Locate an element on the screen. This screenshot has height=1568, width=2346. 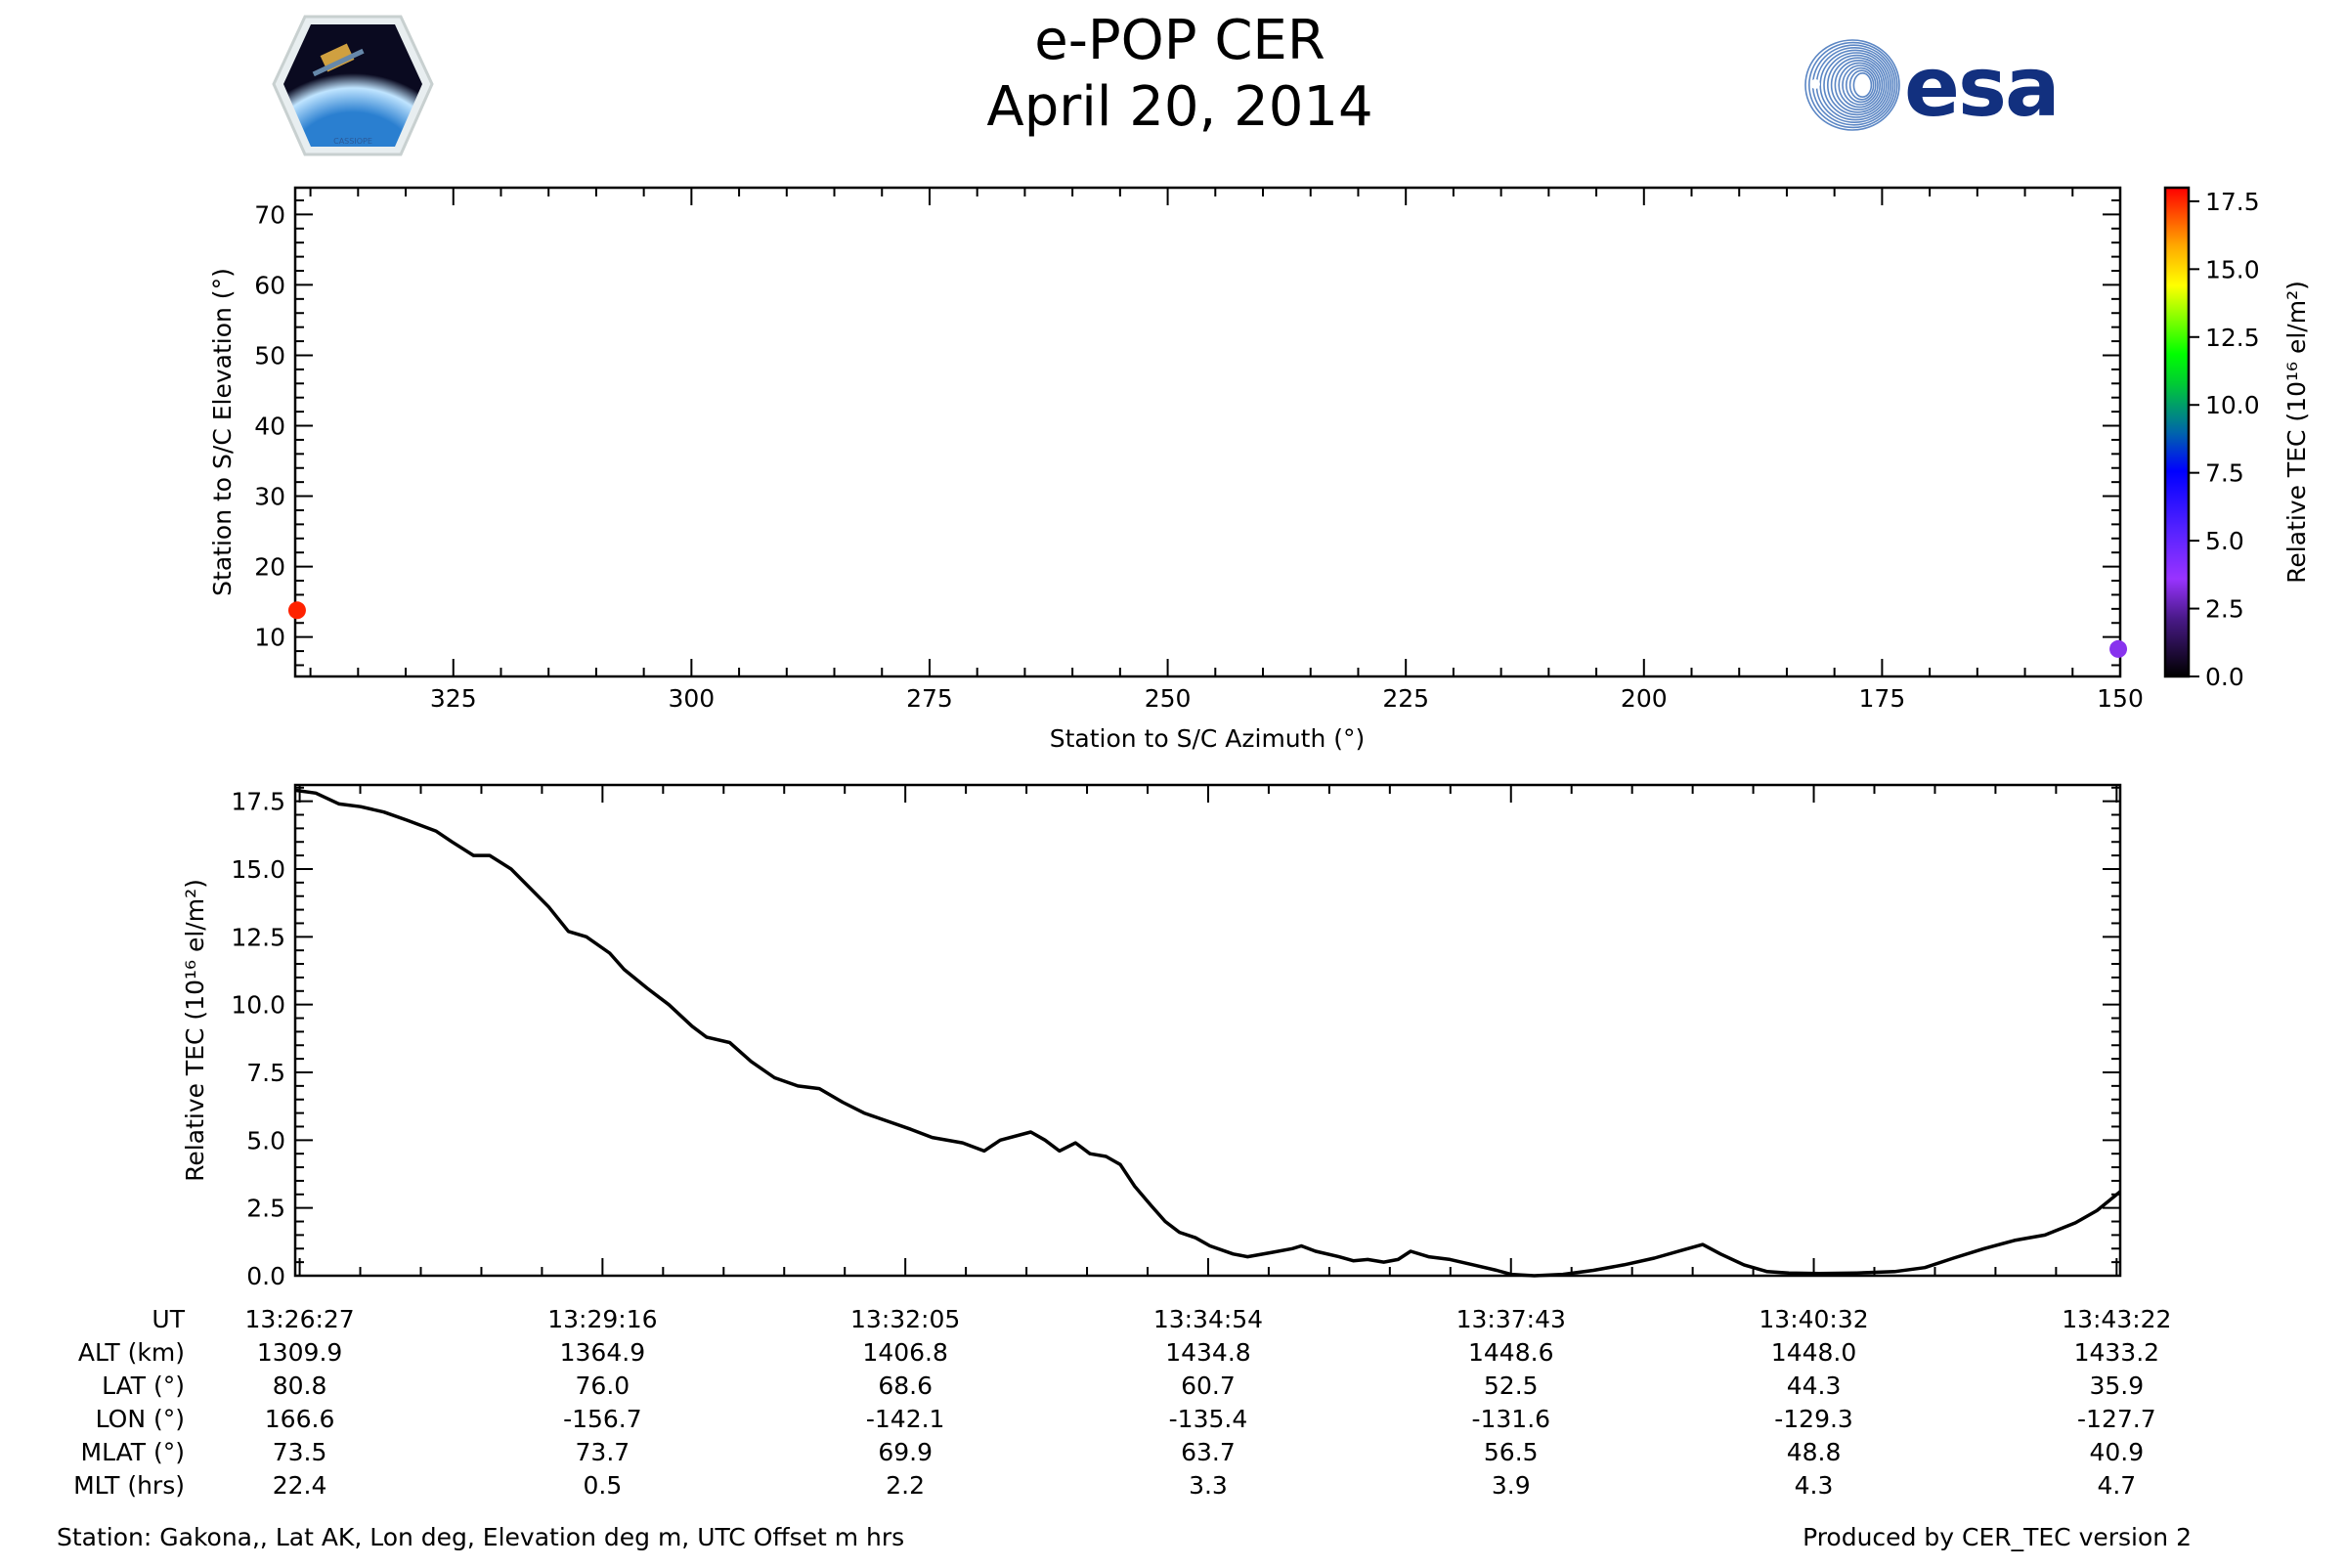
ephemeris-cell: 13:37:43 is located at coordinates (1511, 1319).